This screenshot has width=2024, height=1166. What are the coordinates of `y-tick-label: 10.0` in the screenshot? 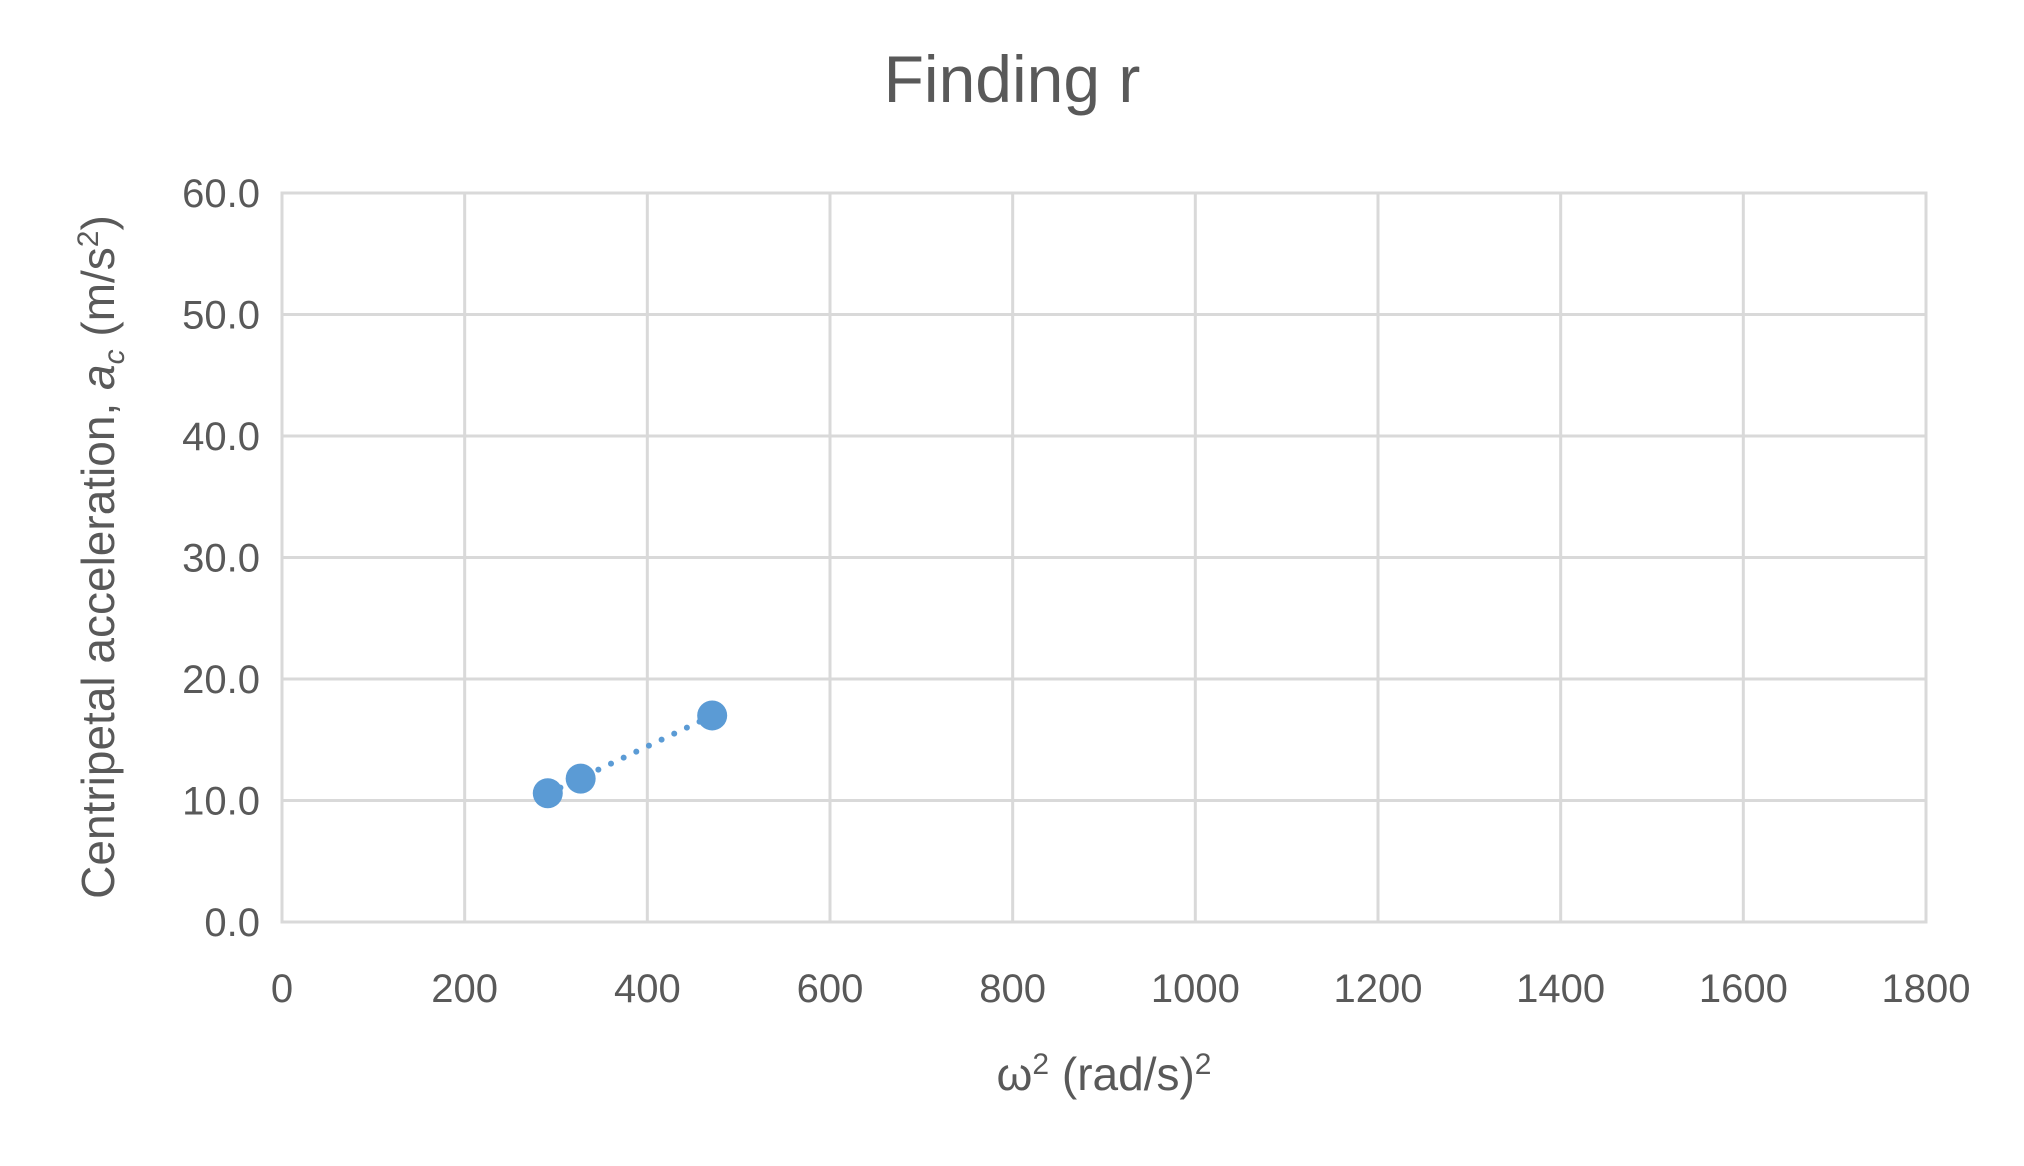 It's located at (221, 802).